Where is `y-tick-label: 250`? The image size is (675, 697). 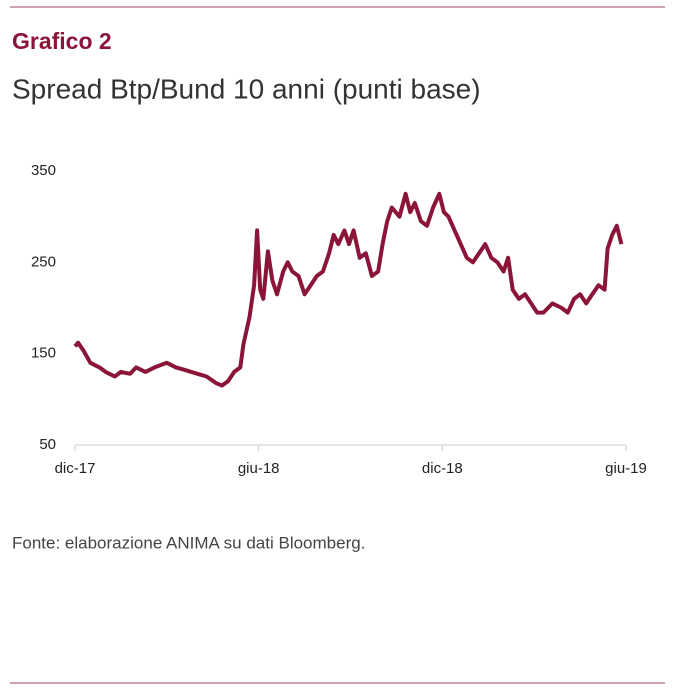 y-tick-label: 250 is located at coordinates (43, 261).